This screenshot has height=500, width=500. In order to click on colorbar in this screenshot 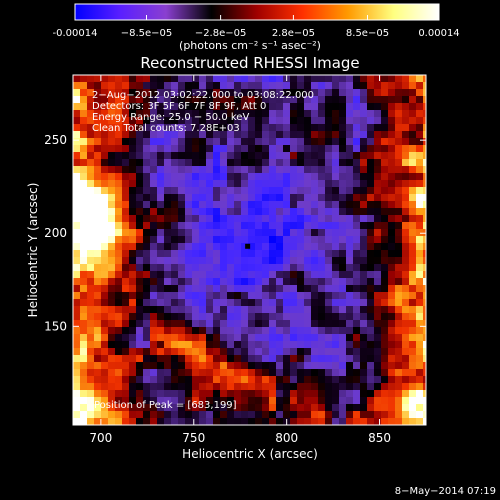, I will do `click(257, 12)`.